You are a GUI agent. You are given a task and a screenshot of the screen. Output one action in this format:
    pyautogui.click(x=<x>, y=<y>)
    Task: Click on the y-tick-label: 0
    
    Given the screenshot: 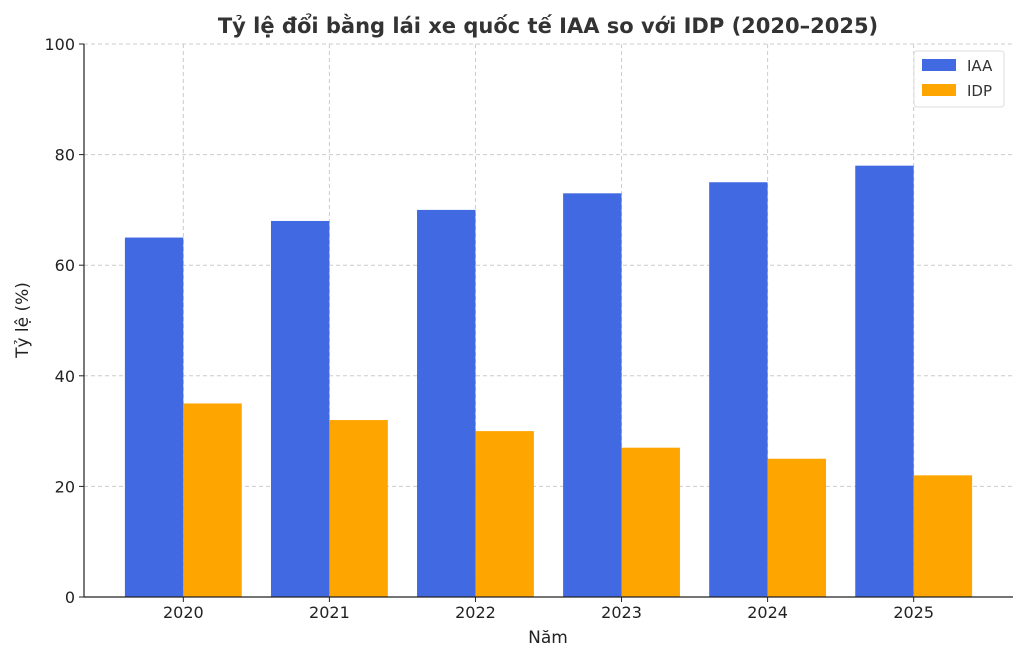 What is the action you would take?
    pyautogui.click(x=70, y=597)
    